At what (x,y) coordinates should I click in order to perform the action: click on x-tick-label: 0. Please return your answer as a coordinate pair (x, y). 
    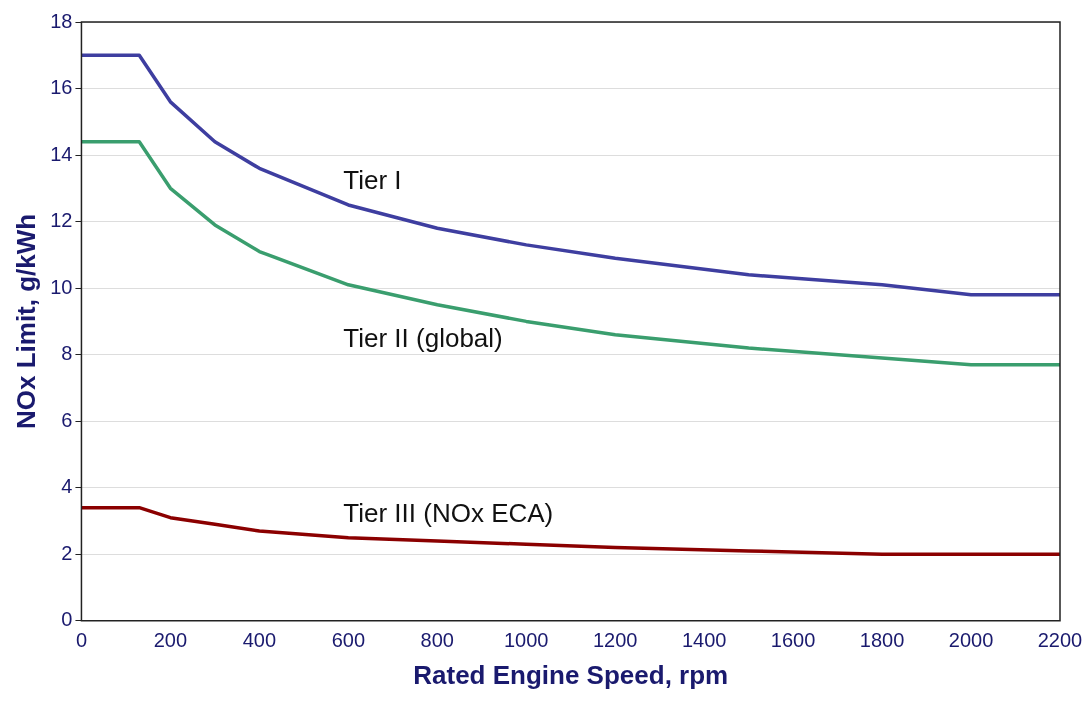
    Looking at the image, I should click on (81, 640).